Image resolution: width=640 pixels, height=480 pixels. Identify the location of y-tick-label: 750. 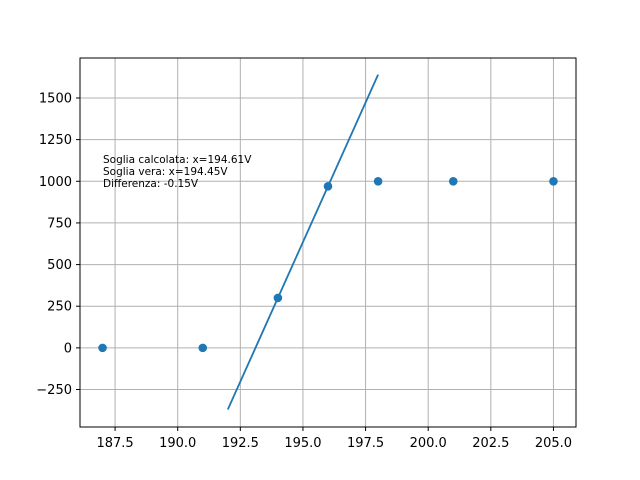
(59, 223).